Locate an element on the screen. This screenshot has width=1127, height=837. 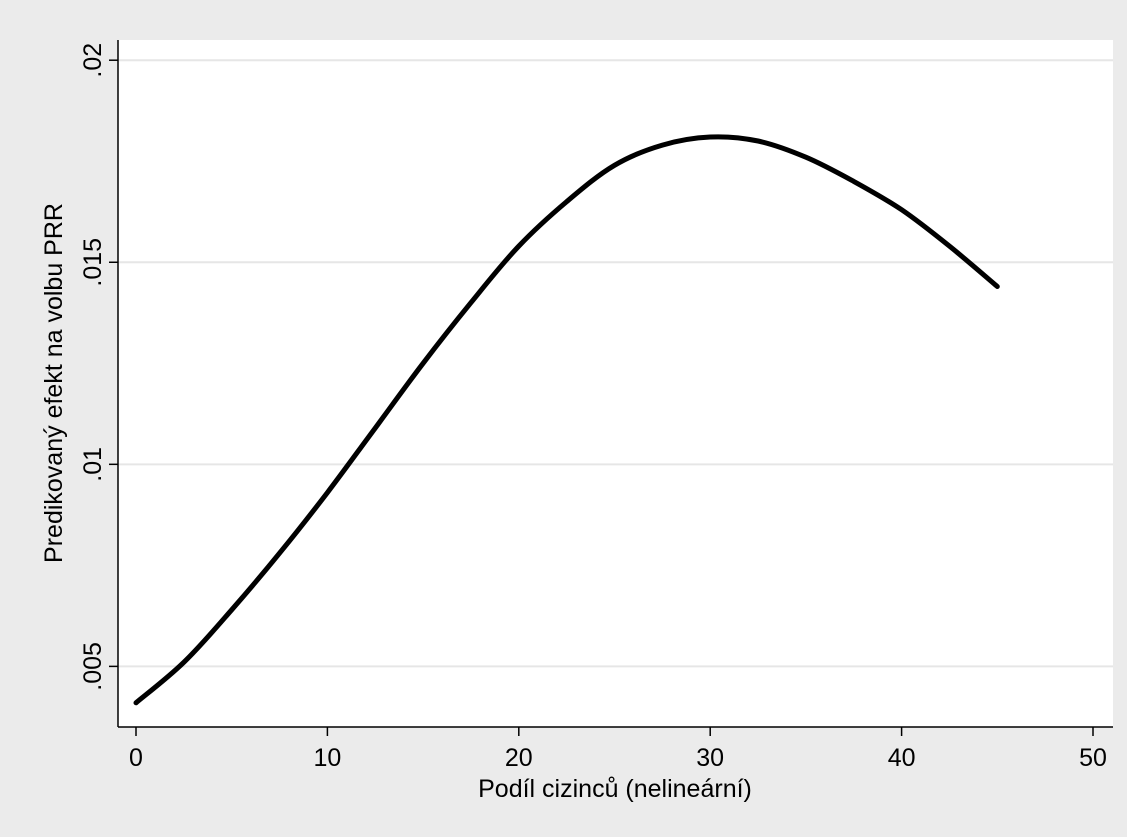
y-tick-label: .005 is located at coordinates (93, 666).